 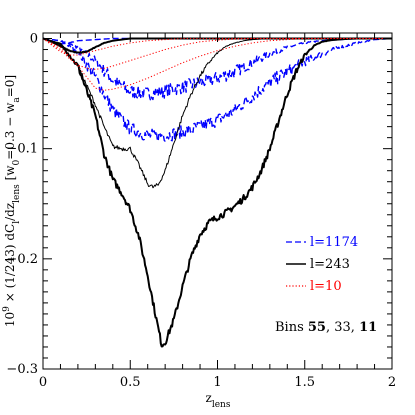 I want to click on legend-label: l=10, so click(x=326, y=286).